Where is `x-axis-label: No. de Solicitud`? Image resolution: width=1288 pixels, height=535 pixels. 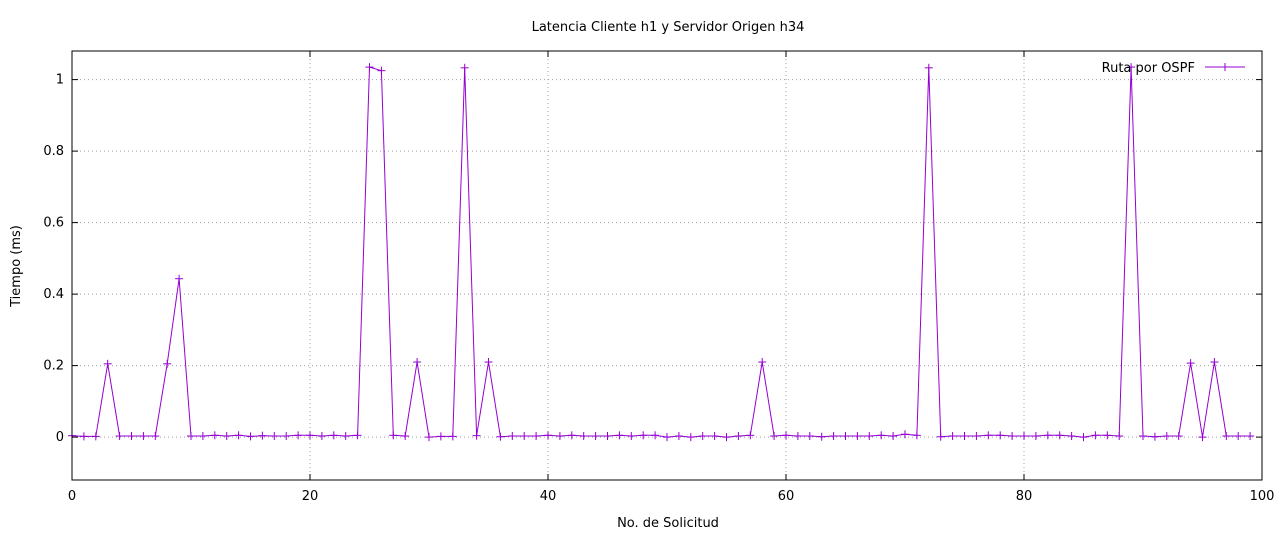
x-axis-label: No. de Solicitud is located at coordinates (668, 523).